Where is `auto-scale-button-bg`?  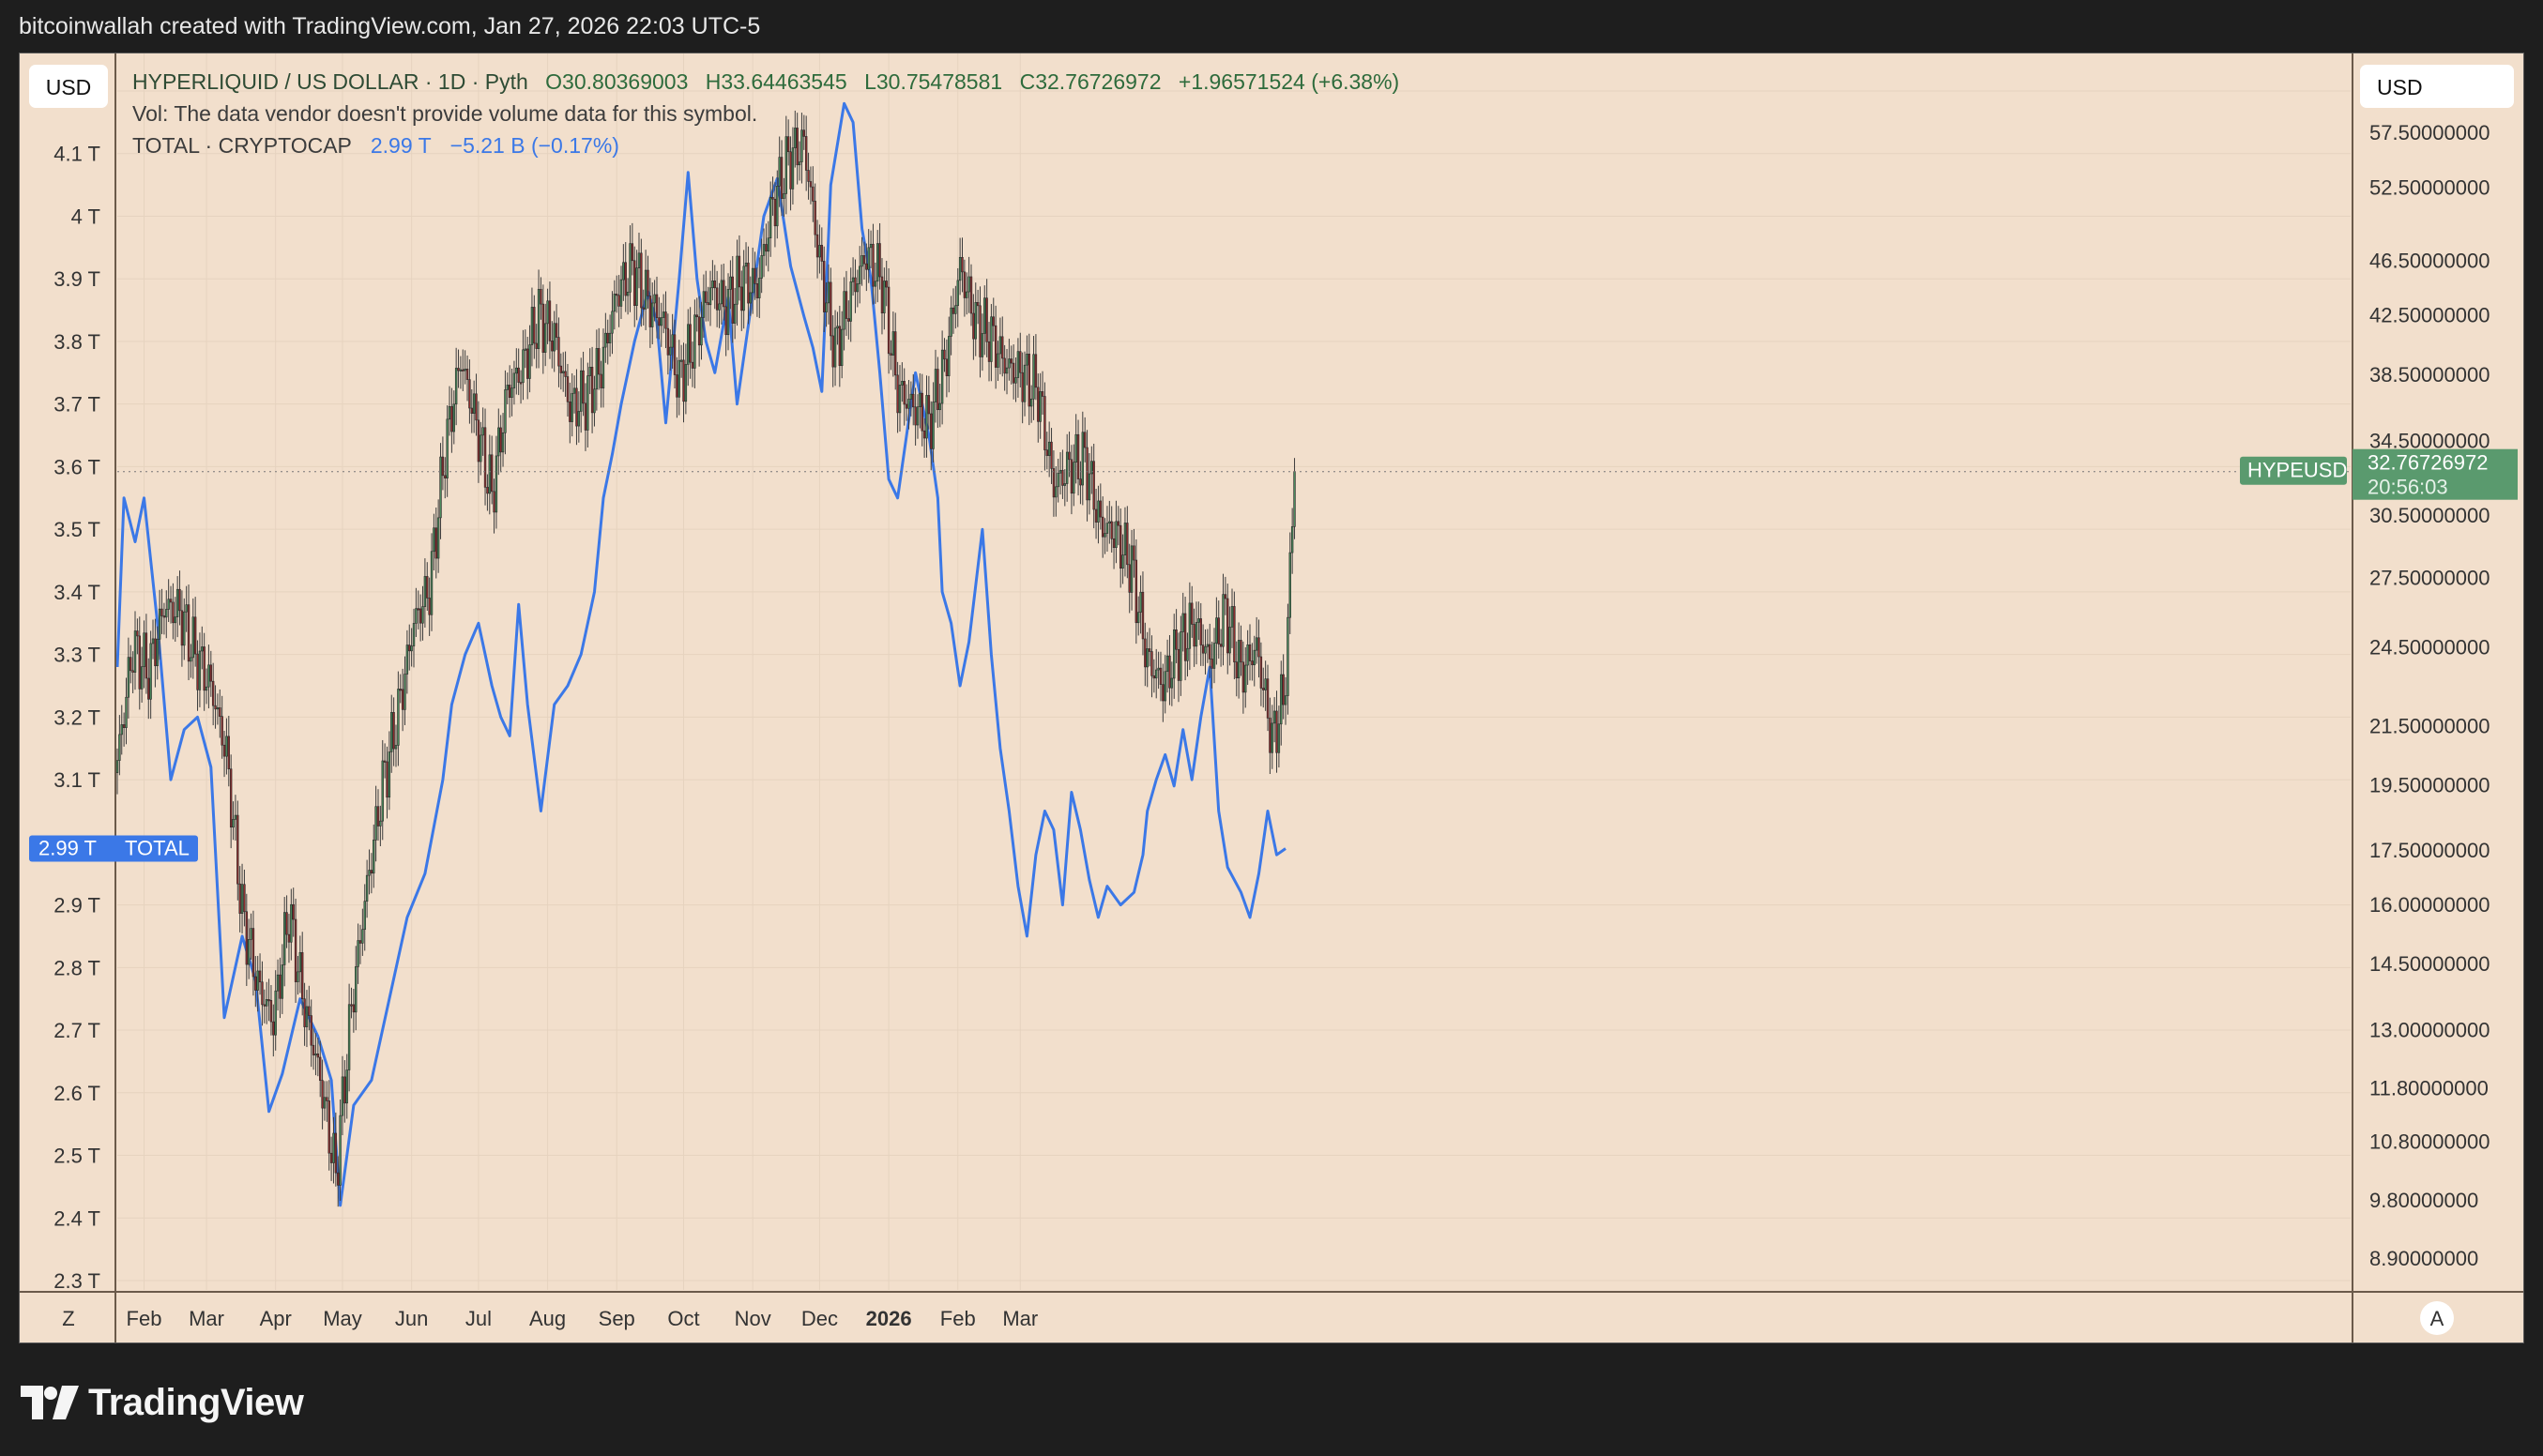 auto-scale-button-bg is located at coordinates (2437, 1318).